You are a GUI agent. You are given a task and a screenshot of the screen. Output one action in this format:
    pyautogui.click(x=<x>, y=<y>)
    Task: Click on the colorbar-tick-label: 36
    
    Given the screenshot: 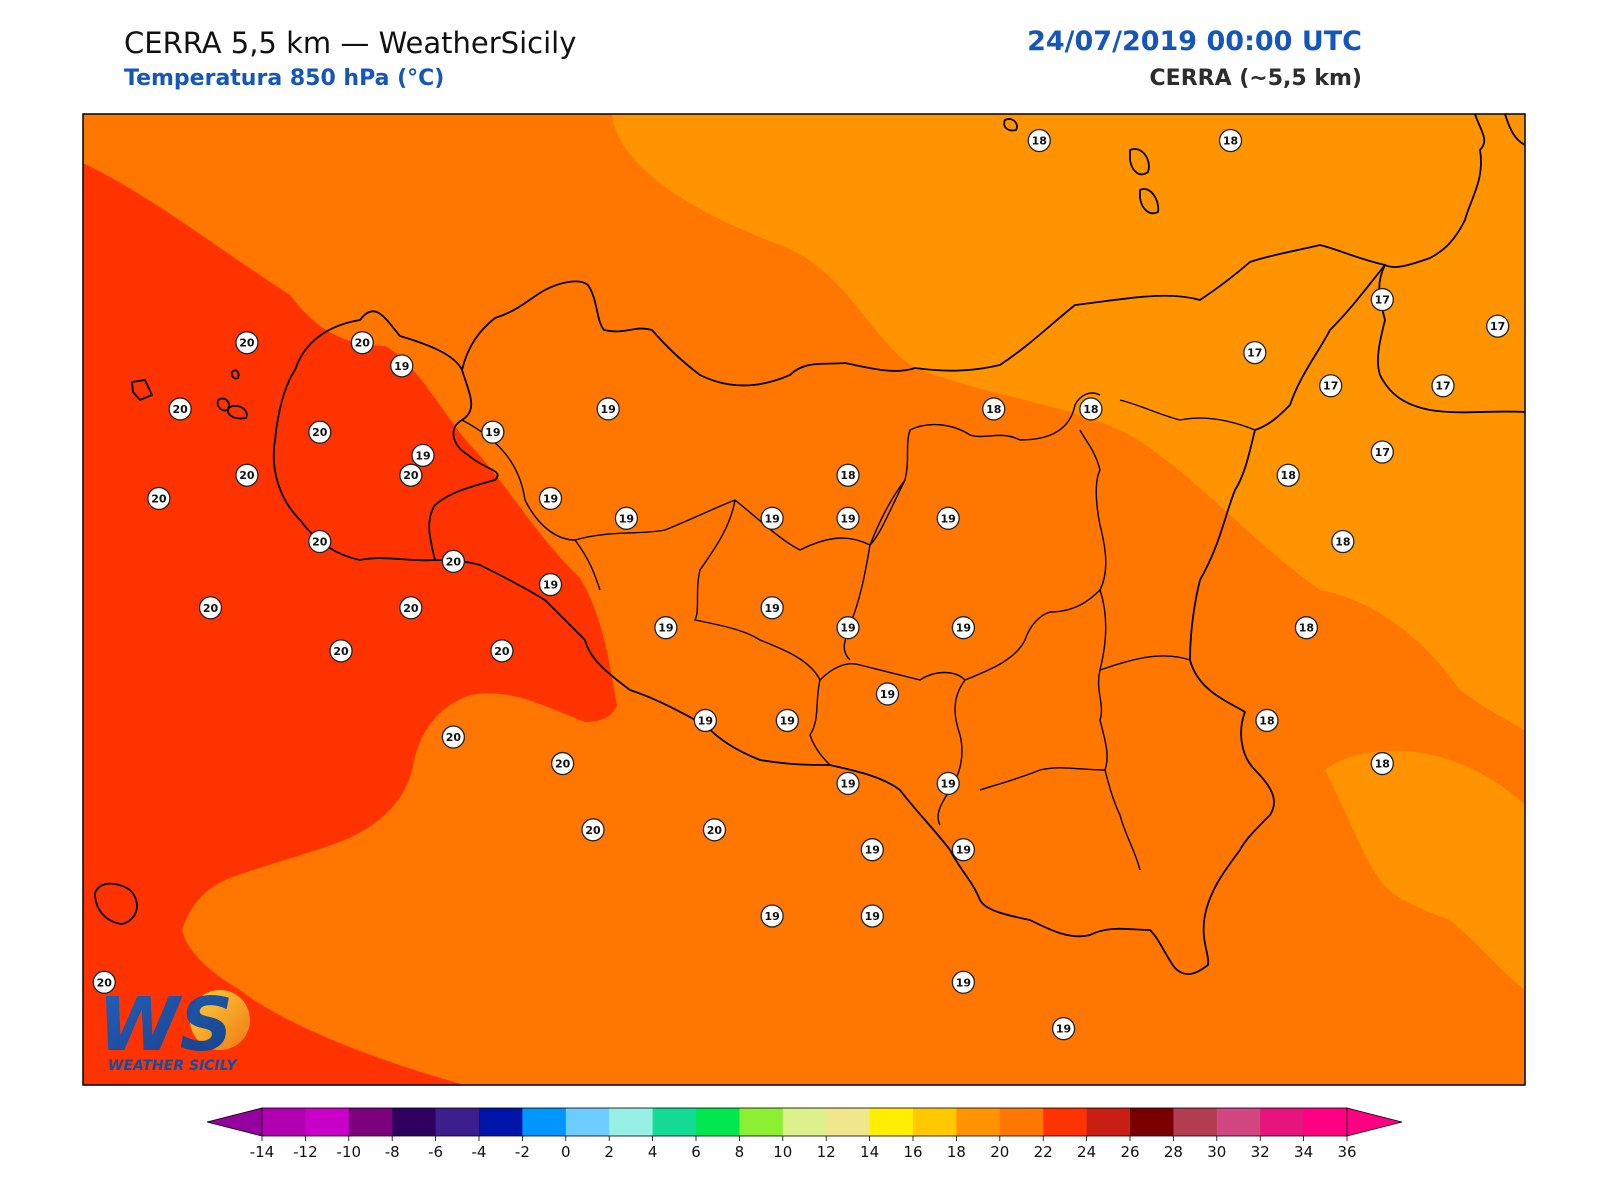 What is the action you would take?
    pyautogui.click(x=1346, y=1152)
    